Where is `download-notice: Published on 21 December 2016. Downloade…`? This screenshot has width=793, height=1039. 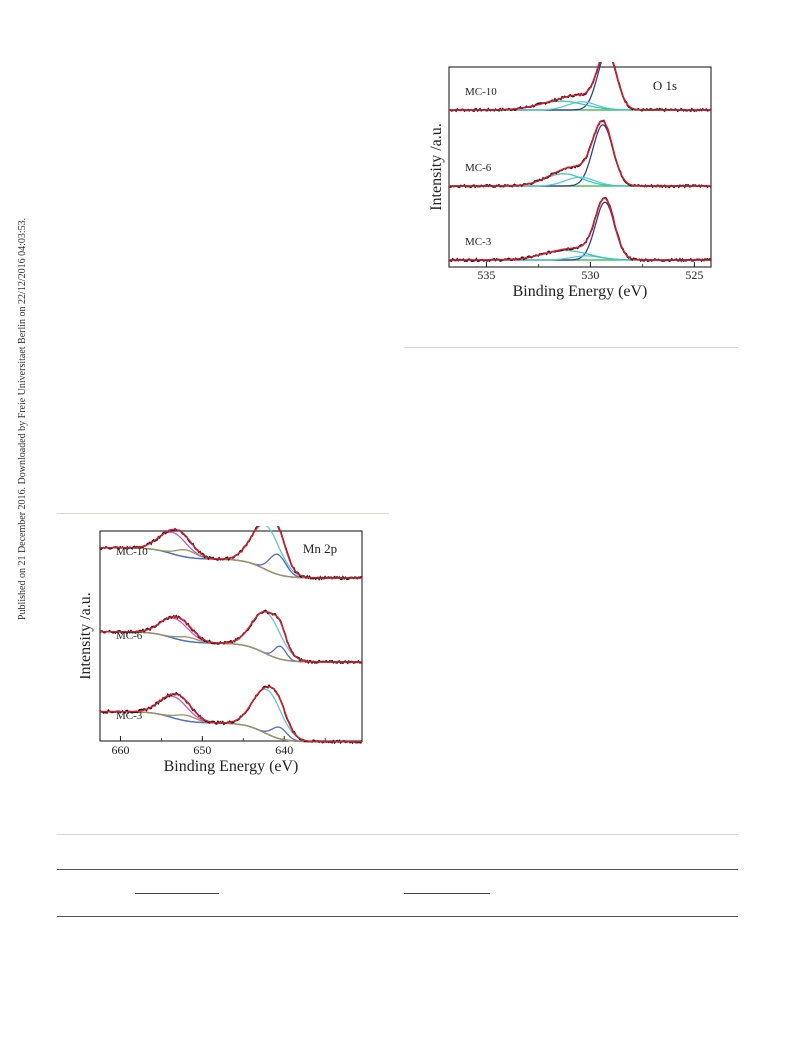
download-notice: Published on 21 December 2016. Downloade… is located at coordinates (15, 410).